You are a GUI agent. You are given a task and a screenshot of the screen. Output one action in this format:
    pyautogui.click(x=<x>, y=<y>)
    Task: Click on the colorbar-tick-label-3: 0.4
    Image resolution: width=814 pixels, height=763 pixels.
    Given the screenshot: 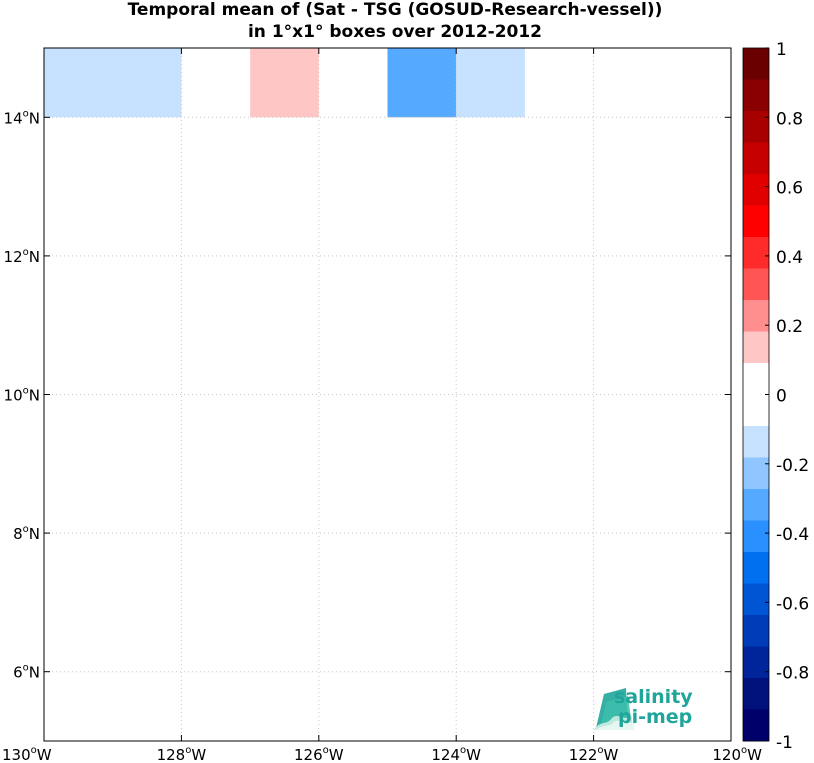 What is the action you would take?
    pyautogui.click(x=789, y=258)
    